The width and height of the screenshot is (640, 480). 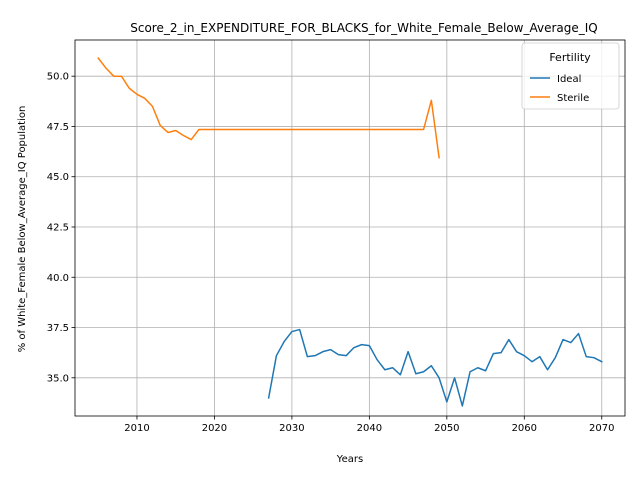 I want to click on y-tick-label: 37.5, so click(x=58, y=328).